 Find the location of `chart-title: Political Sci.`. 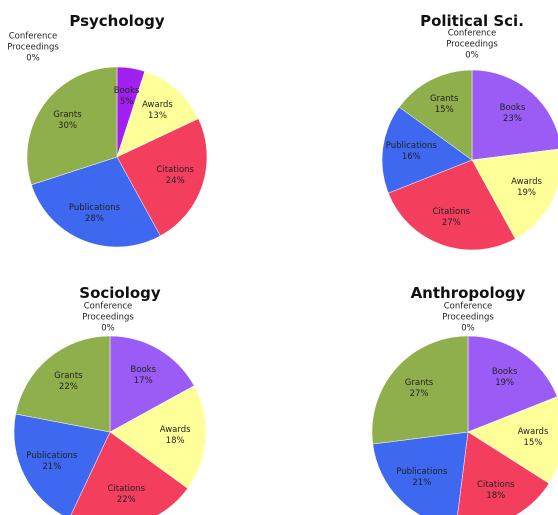

chart-title: Political Sci. is located at coordinates (472, 21).